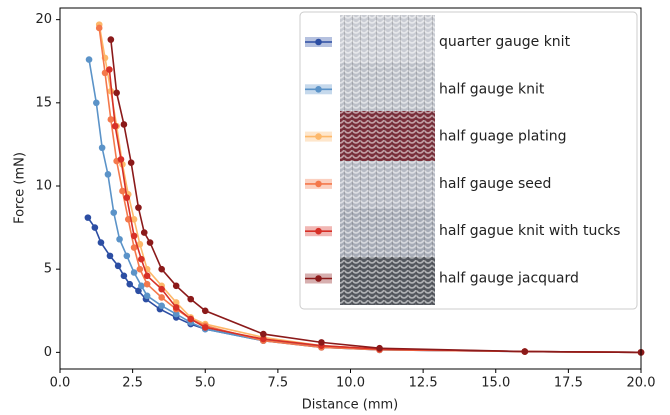  Describe the element at coordinates (20, 188) in the screenshot. I see `y-axis-label: Force (mN)` at that location.